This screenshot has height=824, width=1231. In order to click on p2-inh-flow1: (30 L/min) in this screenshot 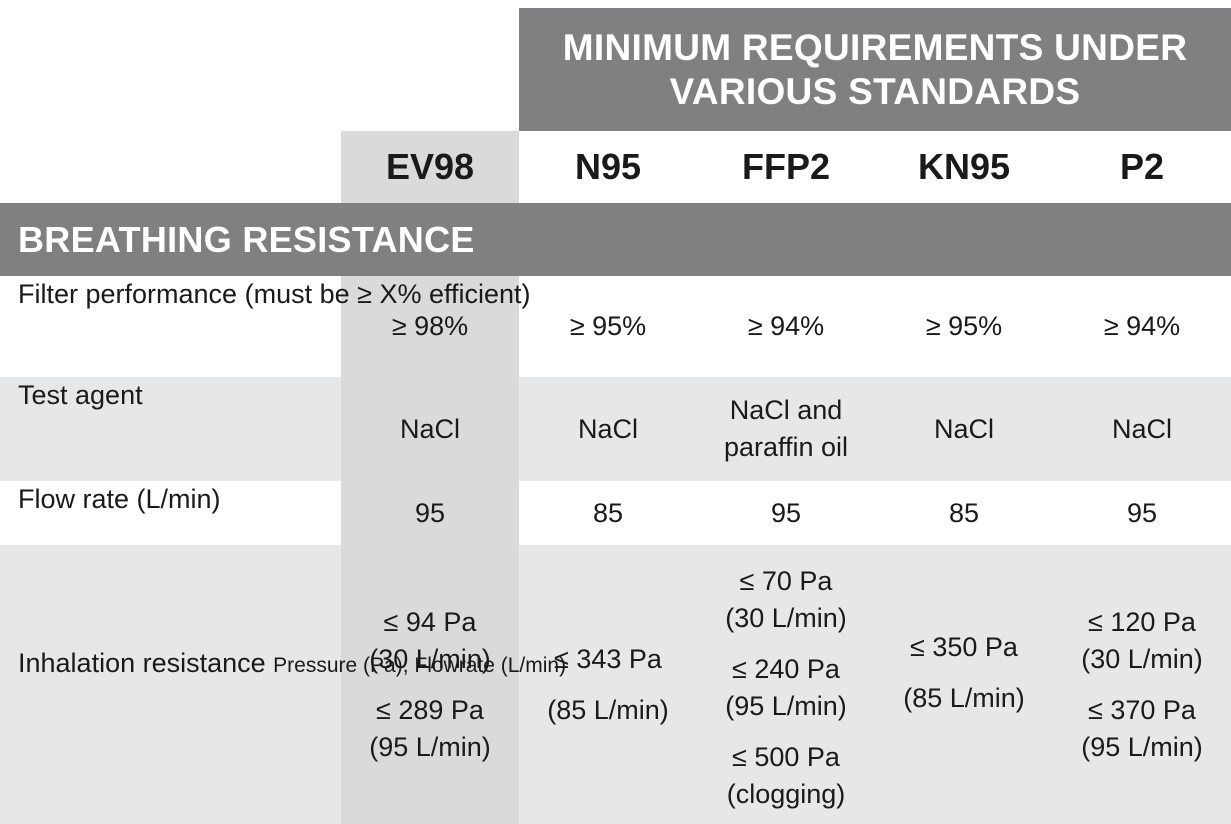, I will do `click(1142, 658)`.